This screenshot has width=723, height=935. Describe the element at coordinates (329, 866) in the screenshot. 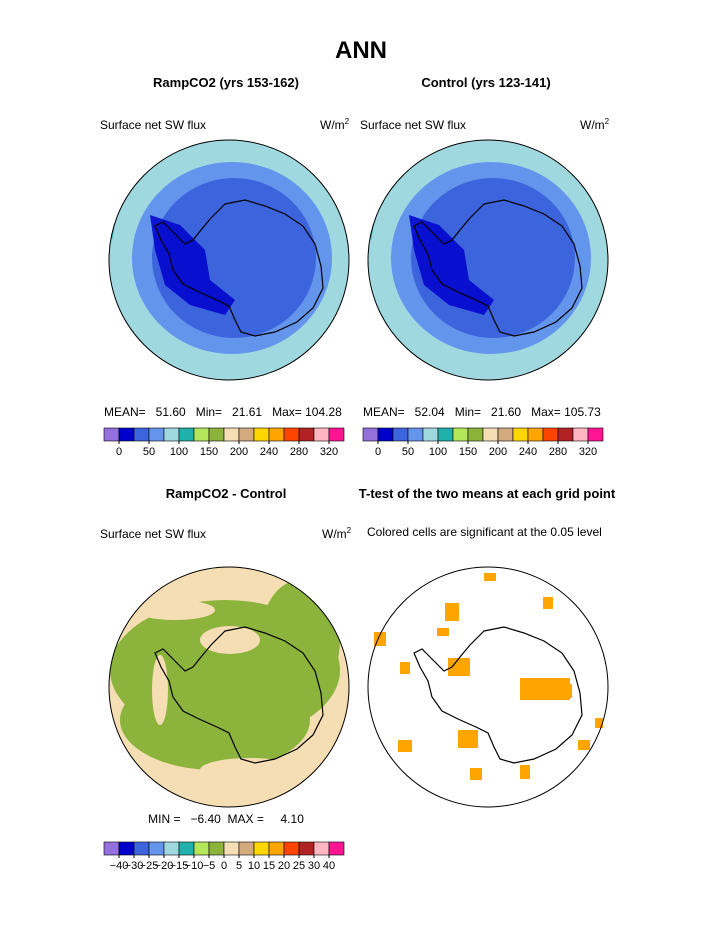

I see `colorbar-label: 40` at that location.